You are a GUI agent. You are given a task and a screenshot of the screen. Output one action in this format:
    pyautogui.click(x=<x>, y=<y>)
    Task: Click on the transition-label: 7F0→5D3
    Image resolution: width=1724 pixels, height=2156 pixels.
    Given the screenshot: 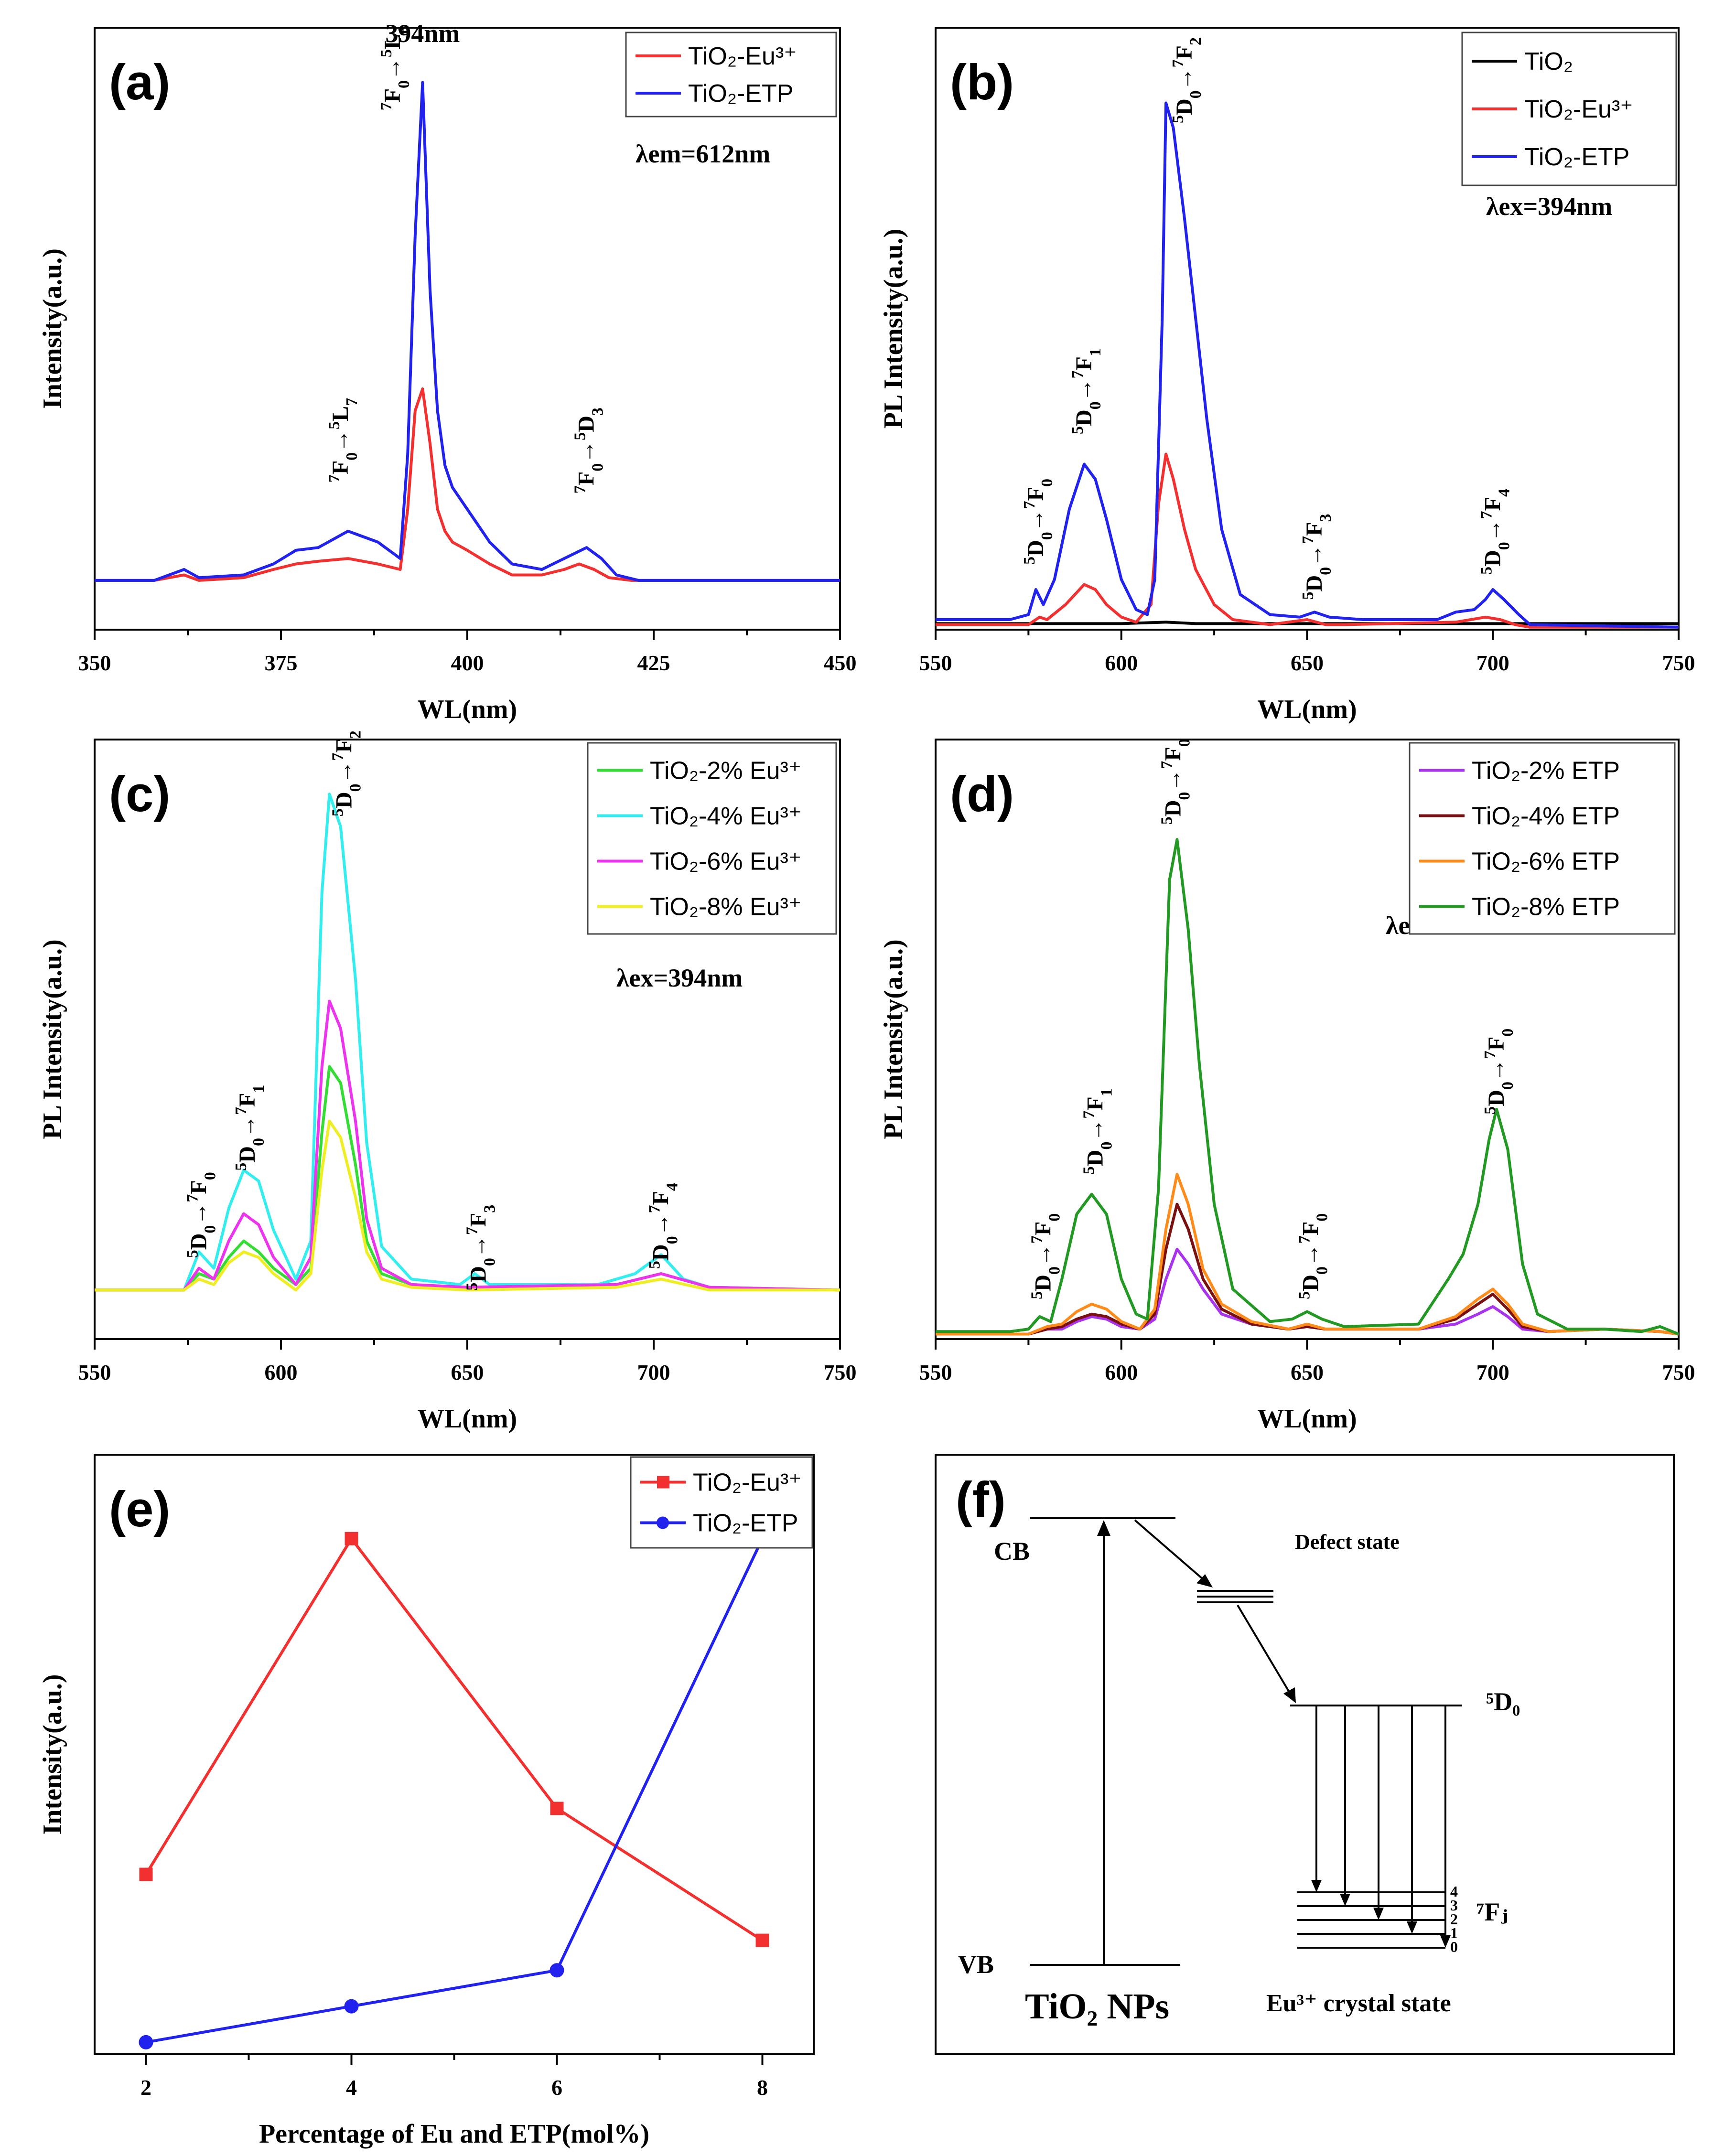 What is the action you would take?
    pyautogui.click(x=589, y=450)
    